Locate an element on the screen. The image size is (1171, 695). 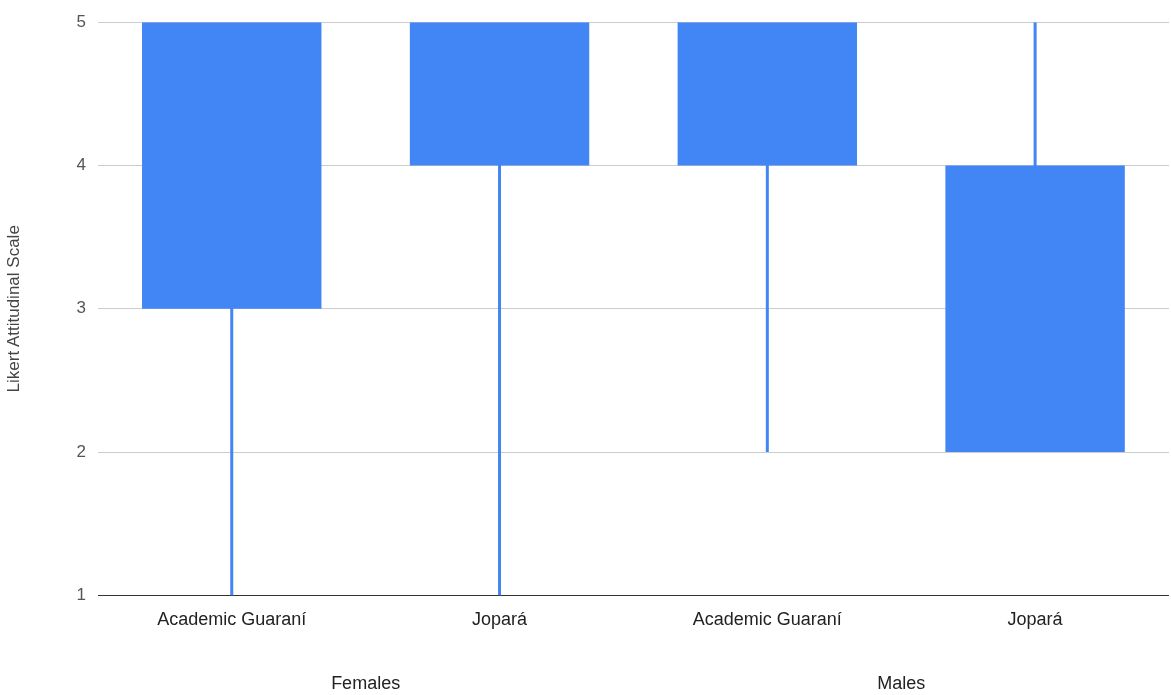
text: Females is located at coordinates (366, 682).